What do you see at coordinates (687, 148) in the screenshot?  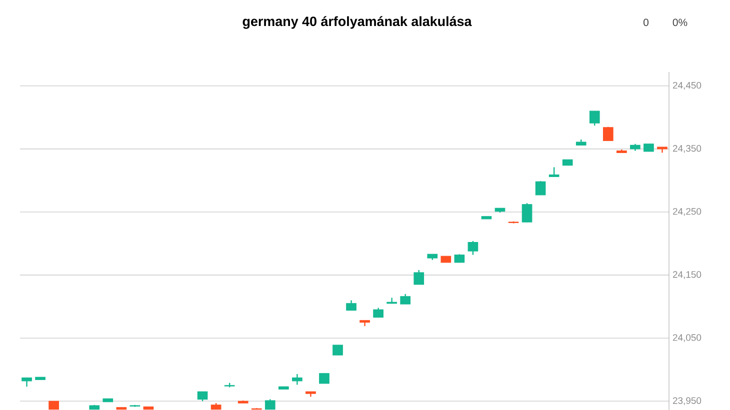 I see `y-tick-label: 24,350` at bounding box center [687, 148].